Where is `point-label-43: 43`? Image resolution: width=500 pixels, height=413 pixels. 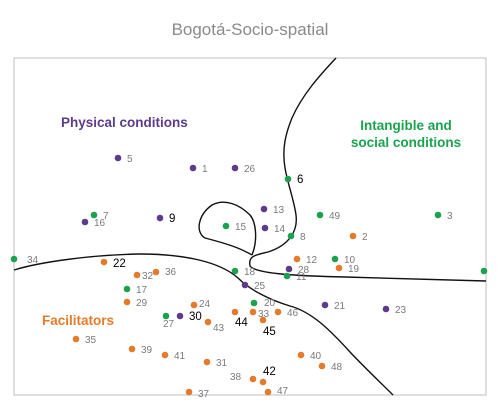 point-label-43: 43 is located at coordinates (219, 328).